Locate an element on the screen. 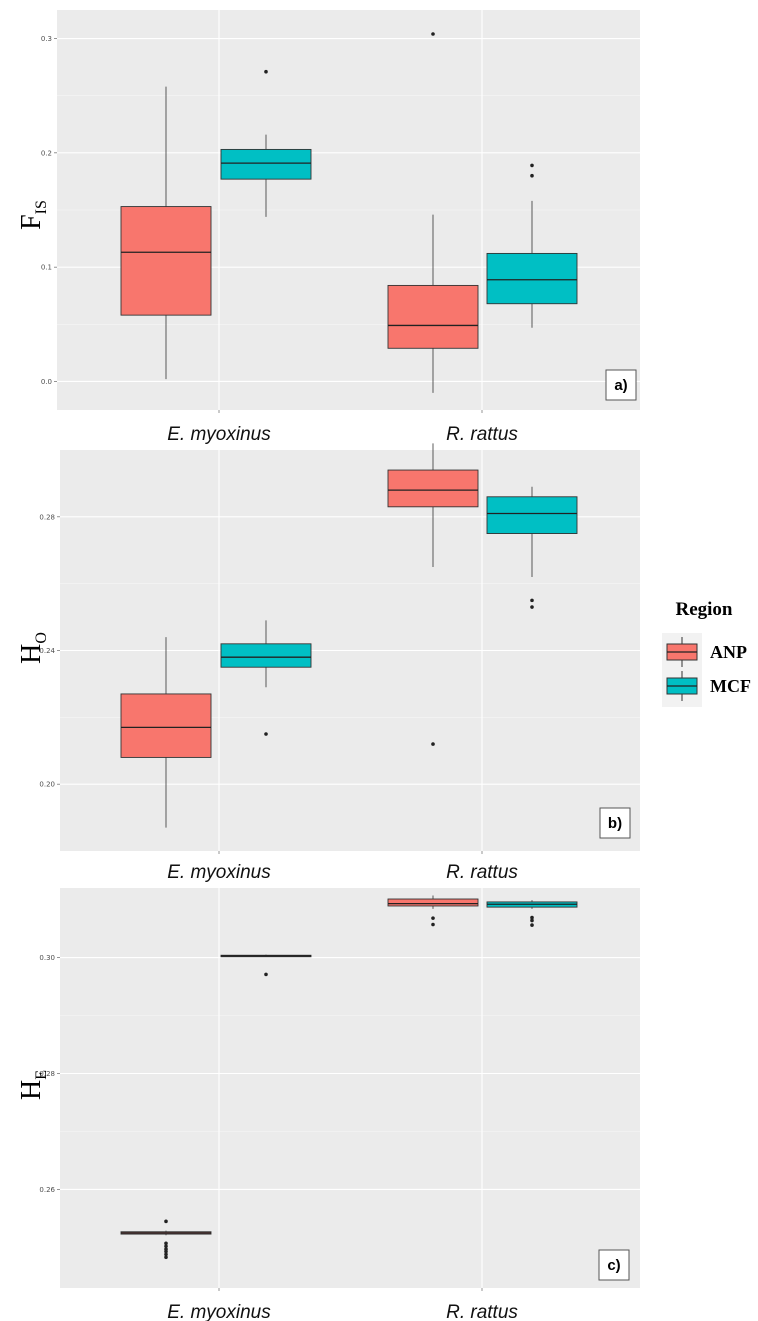 This screenshot has width=758, height=1321. y-axis-label-subscript: IS is located at coordinates (41, 207).